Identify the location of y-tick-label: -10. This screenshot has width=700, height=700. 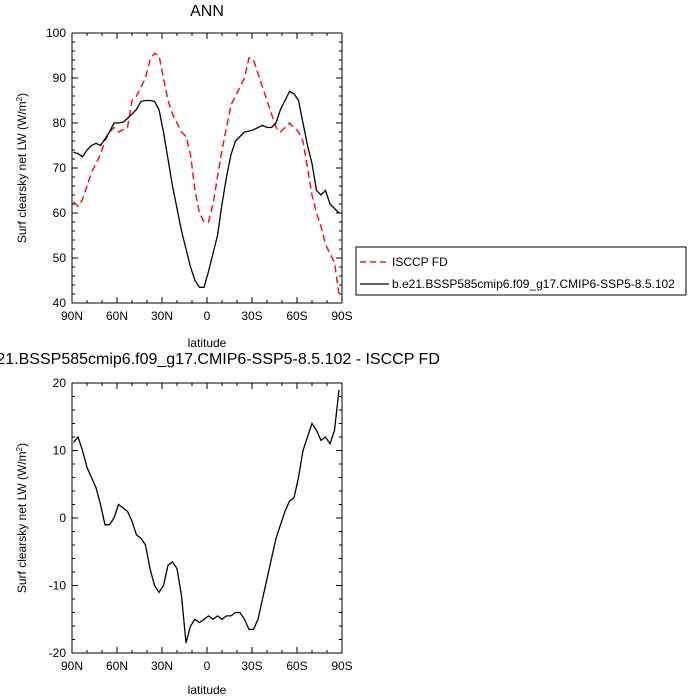
(58, 586).